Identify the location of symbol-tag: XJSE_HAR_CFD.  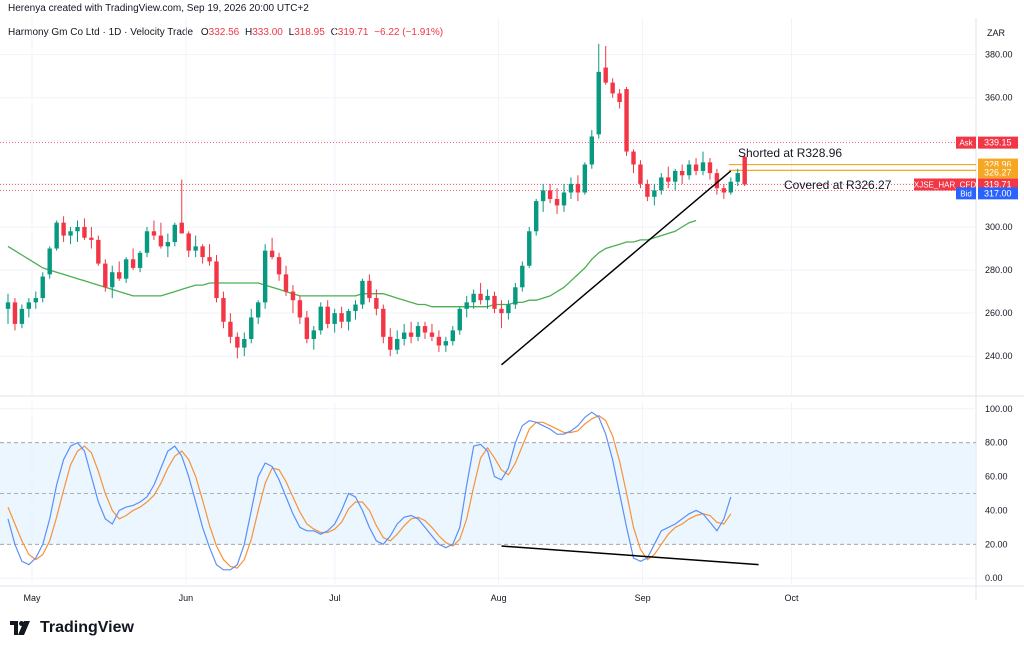
(945, 185).